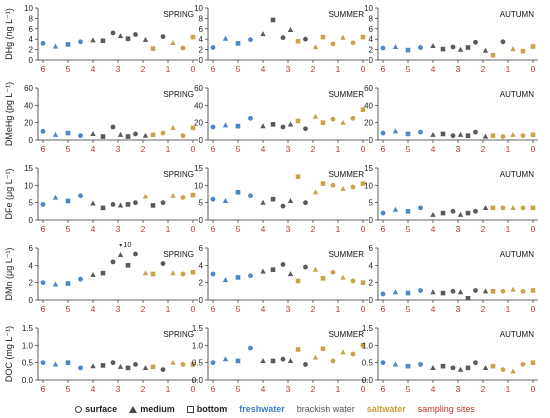 The width and height of the screenshot is (550, 418). I want to click on panel-4-1: 0.0 0.5 1.0 1.5 6 5 4 3 2 1 0 SUMMER, so click(280, 359).